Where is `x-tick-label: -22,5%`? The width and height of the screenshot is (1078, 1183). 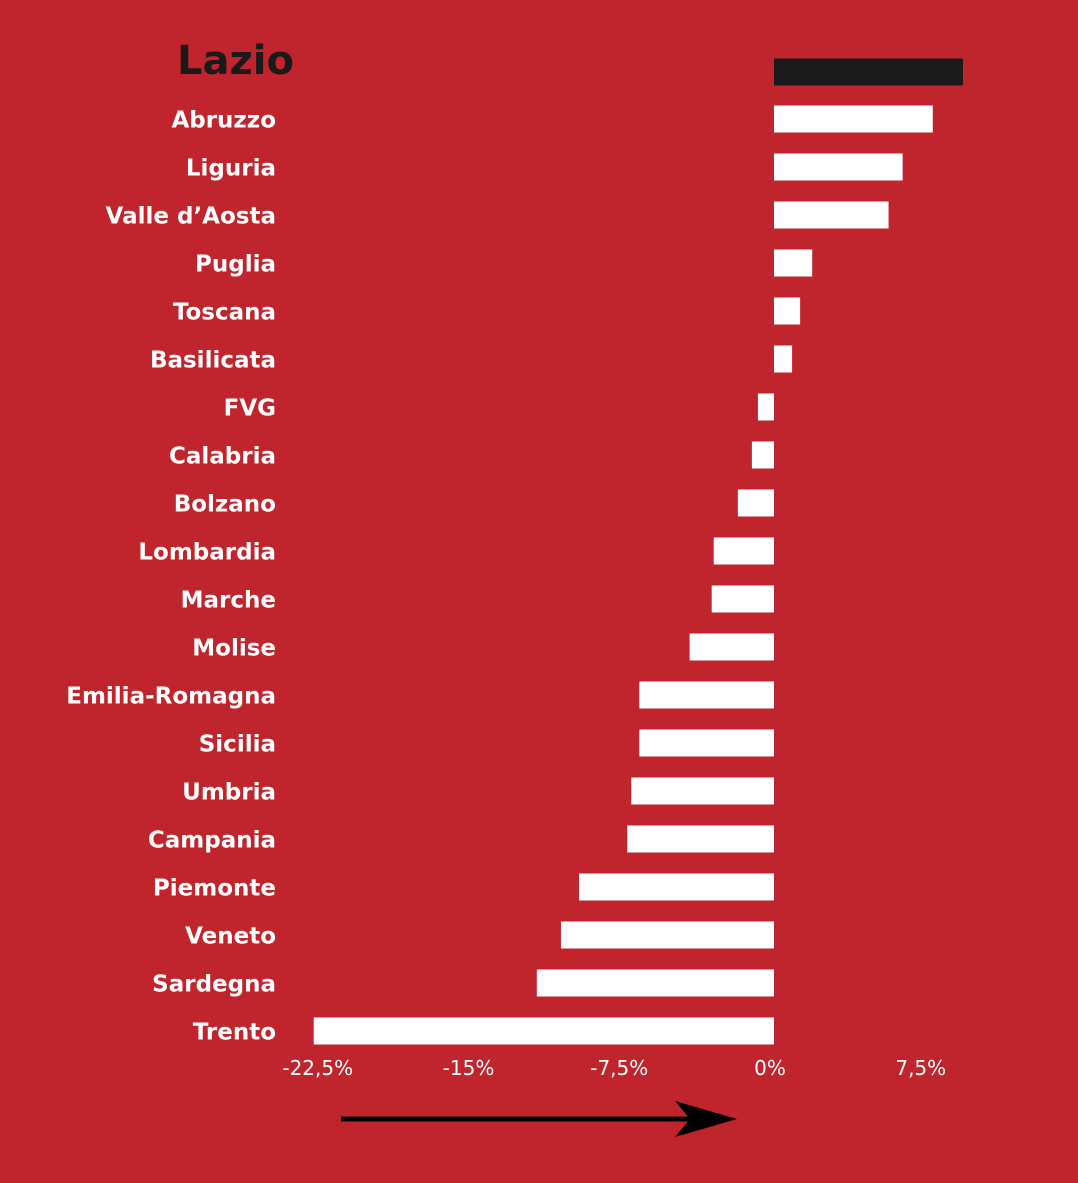 x-tick-label: -22,5% is located at coordinates (317, 1068).